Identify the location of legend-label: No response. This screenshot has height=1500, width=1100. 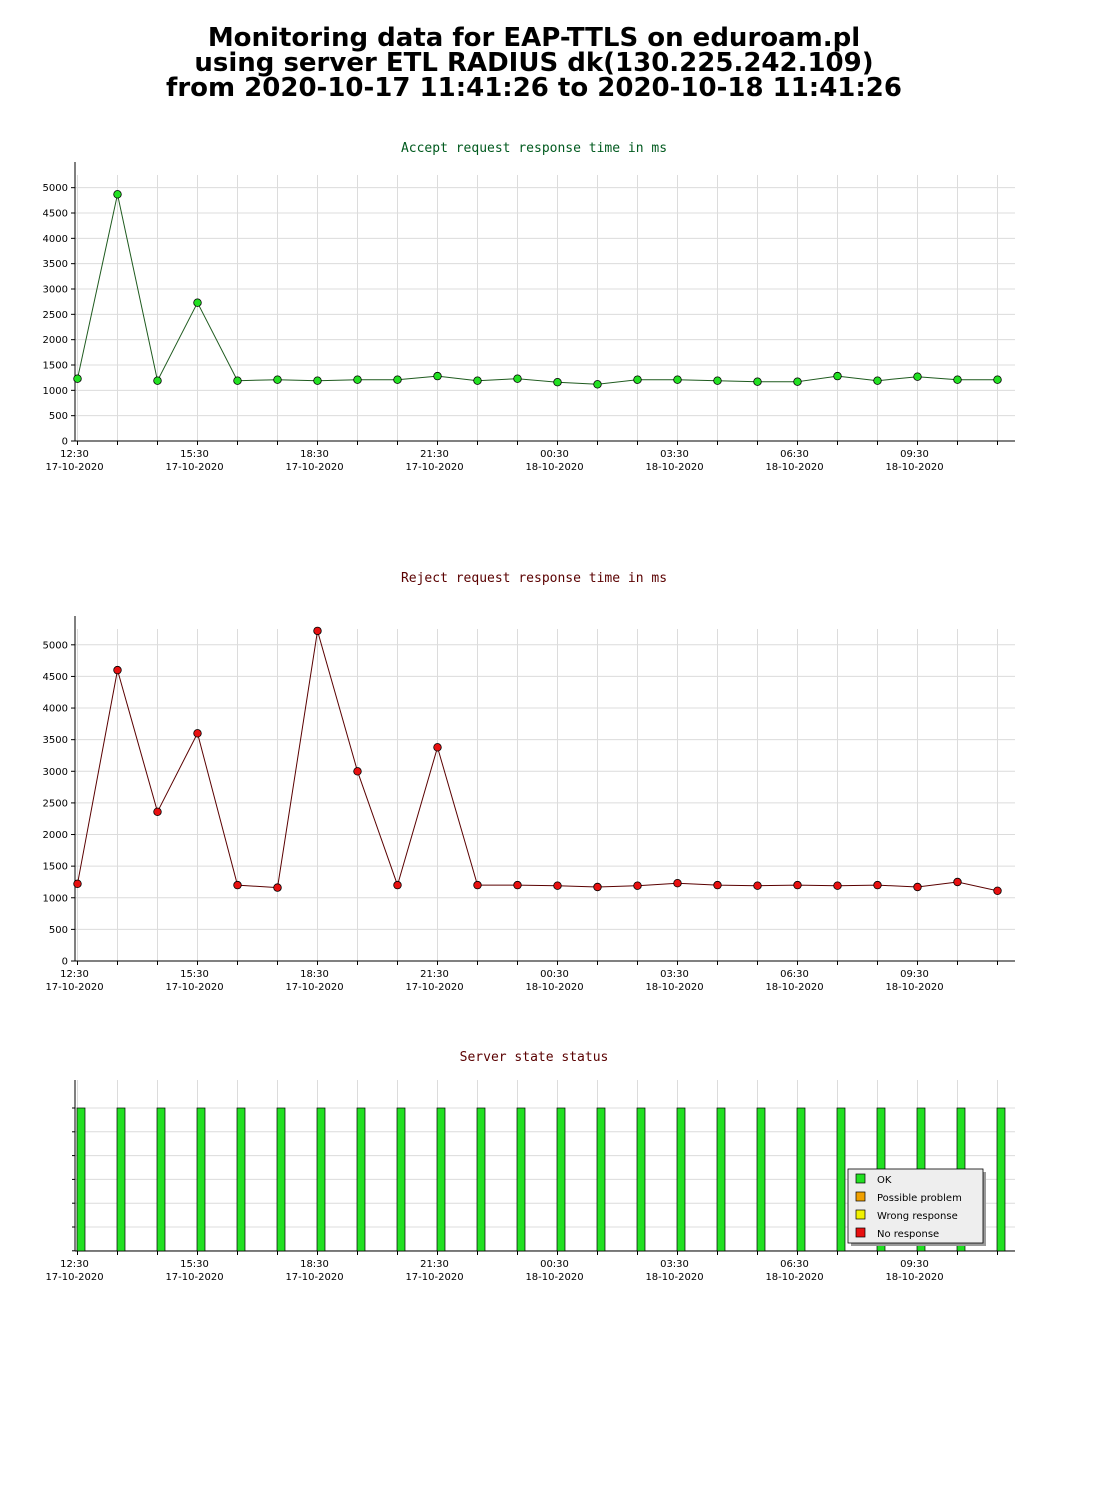
(908, 1234).